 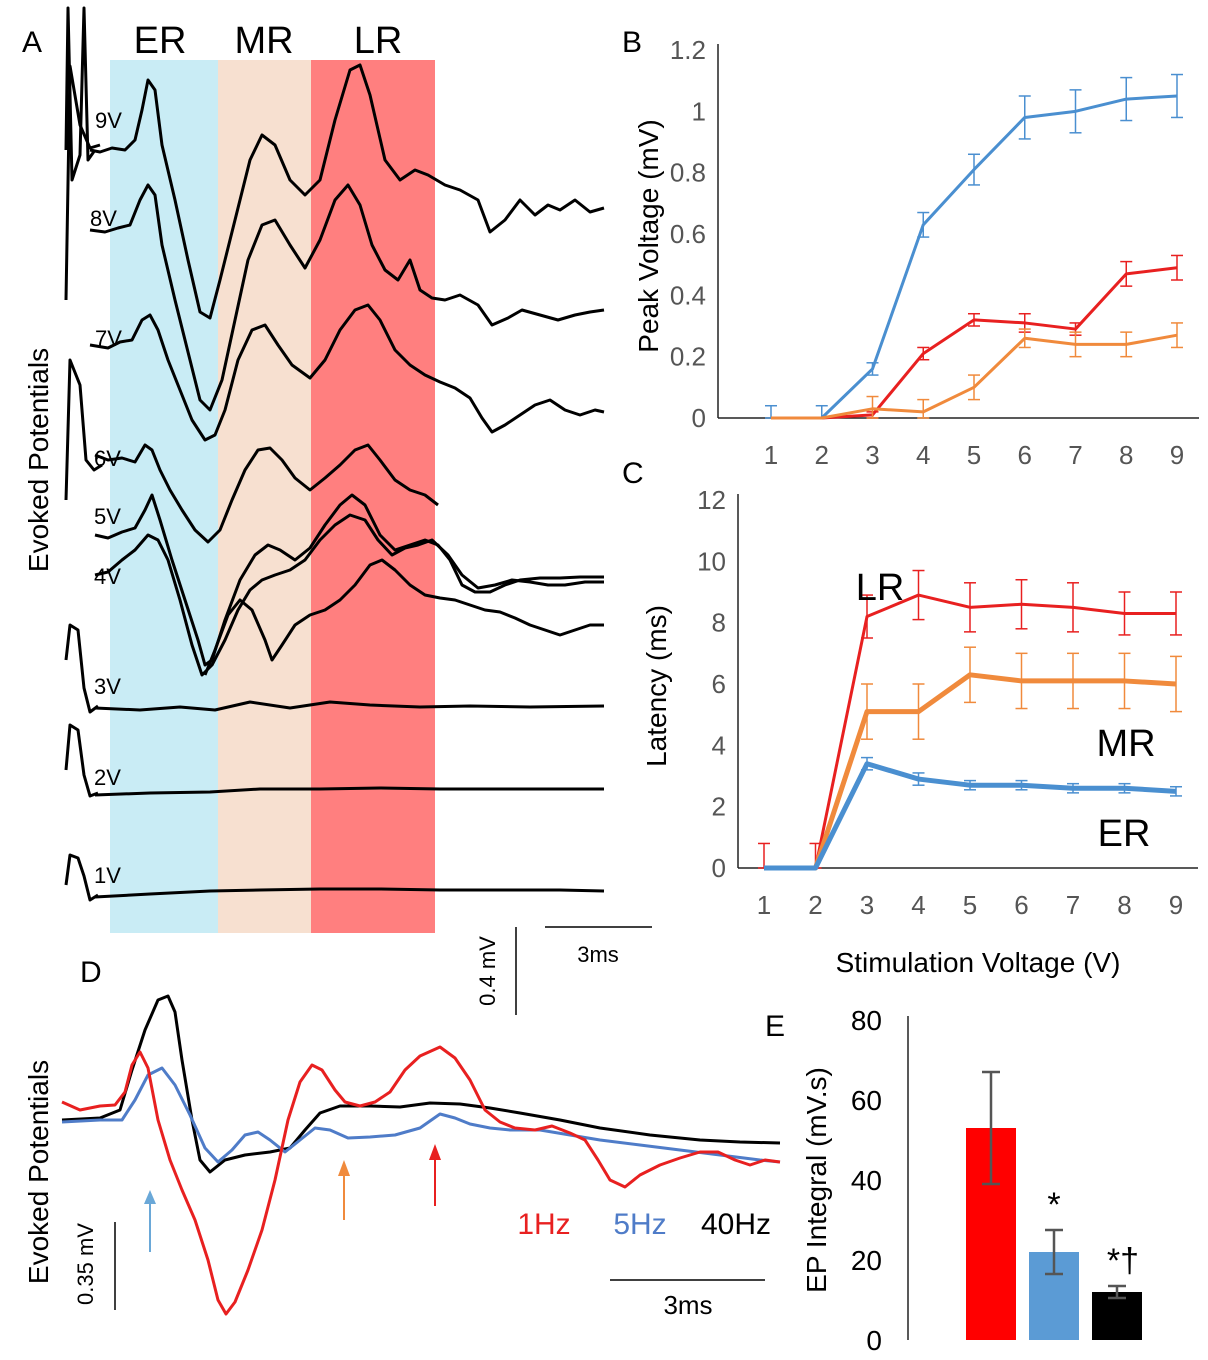 What do you see at coordinates (107, 516) in the screenshot?
I see `trace-label-5v: 5V` at bounding box center [107, 516].